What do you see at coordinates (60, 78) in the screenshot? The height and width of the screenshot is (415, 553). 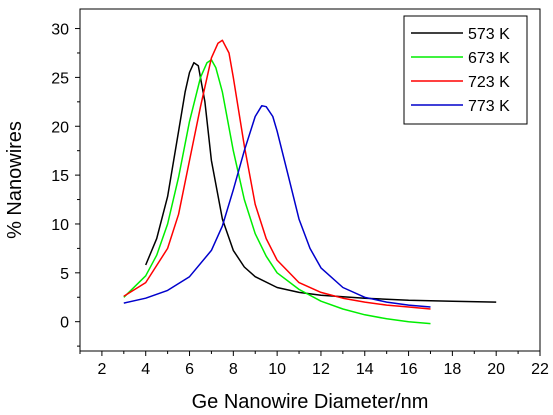 I see `y-tick-label: 25` at bounding box center [60, 78].